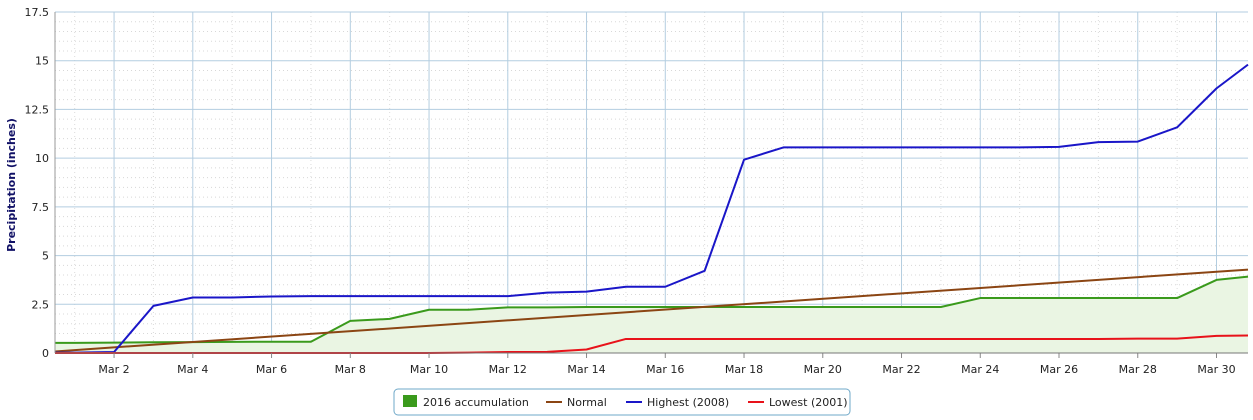 The height and width of the screenshot is (420, 1253). What do you see at coordinates (113, 369) in the screenshot?
I see `x-tick-label: Mar 2` at bounding box center [113, 369].